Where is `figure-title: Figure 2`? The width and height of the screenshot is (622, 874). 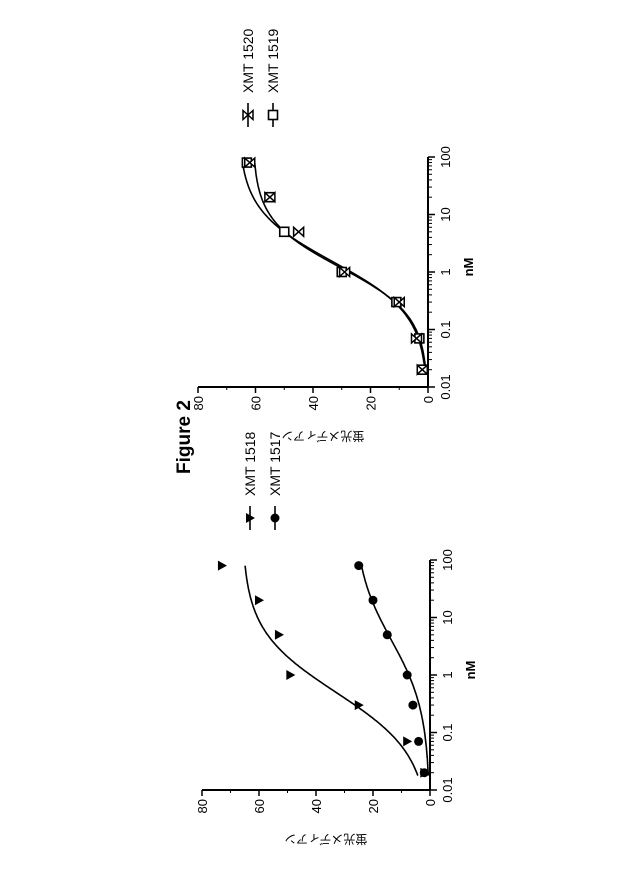 figure-title: Figure 2 is located at coordinates (184, 437).